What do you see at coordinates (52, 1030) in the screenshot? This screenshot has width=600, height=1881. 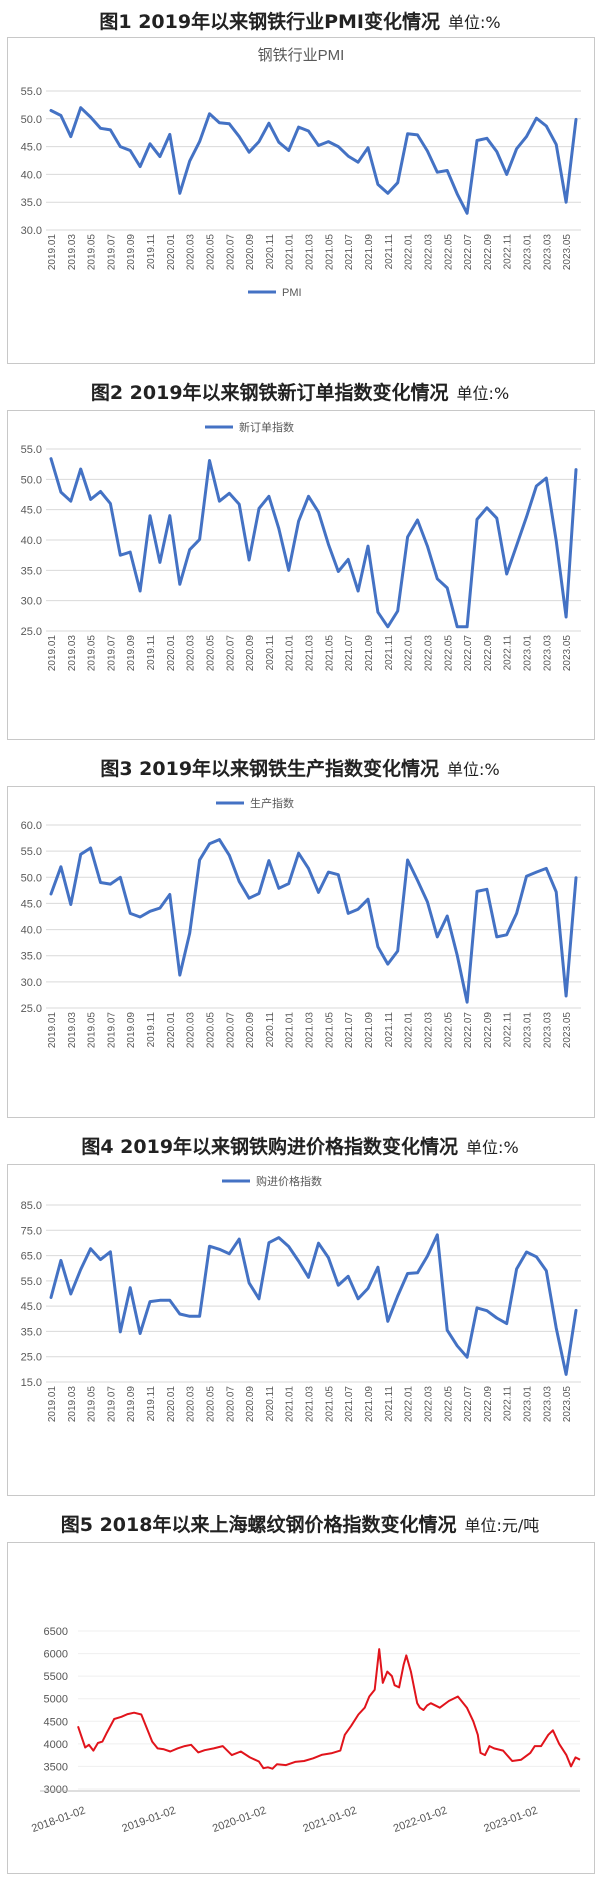 I see `x-tick-label: 2019.01` at bounding box center [52, 1030].